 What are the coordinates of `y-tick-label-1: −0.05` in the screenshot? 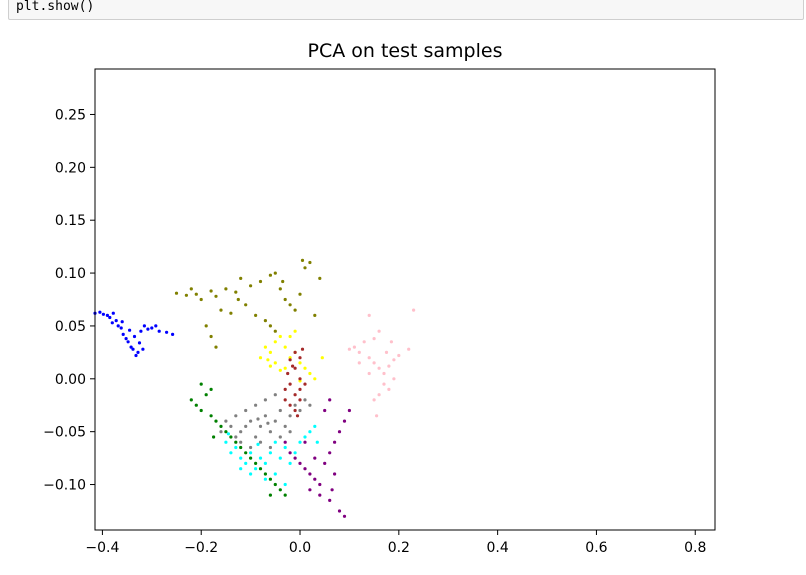 It's located at (64, 433).